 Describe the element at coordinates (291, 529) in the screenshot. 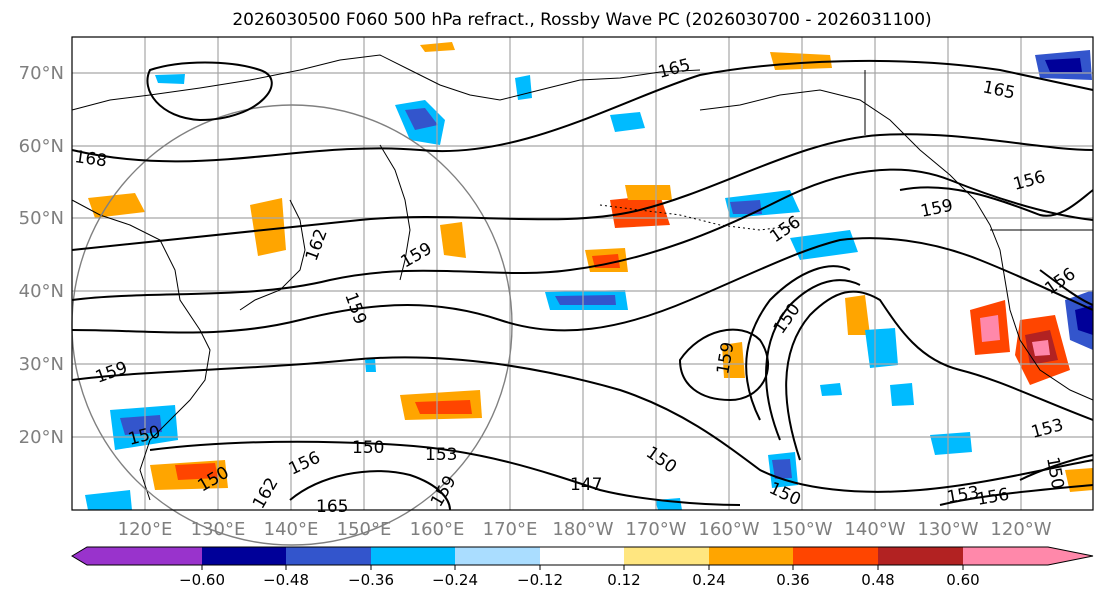

I see `lon-label: 140°E` at that location.